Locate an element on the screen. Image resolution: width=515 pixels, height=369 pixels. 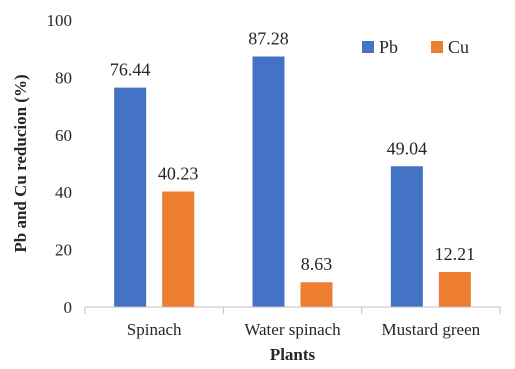
bar-pb-spinach is located at coordinates (130, 197).